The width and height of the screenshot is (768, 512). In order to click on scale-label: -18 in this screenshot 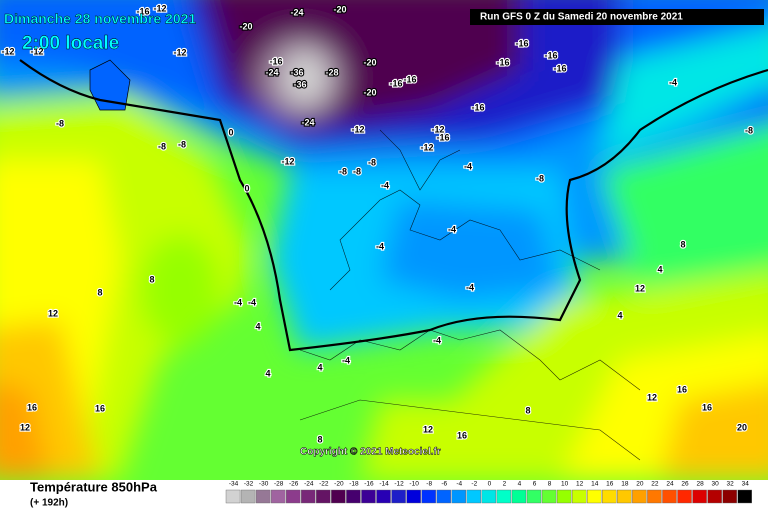, I will do `click(354, 484)`.